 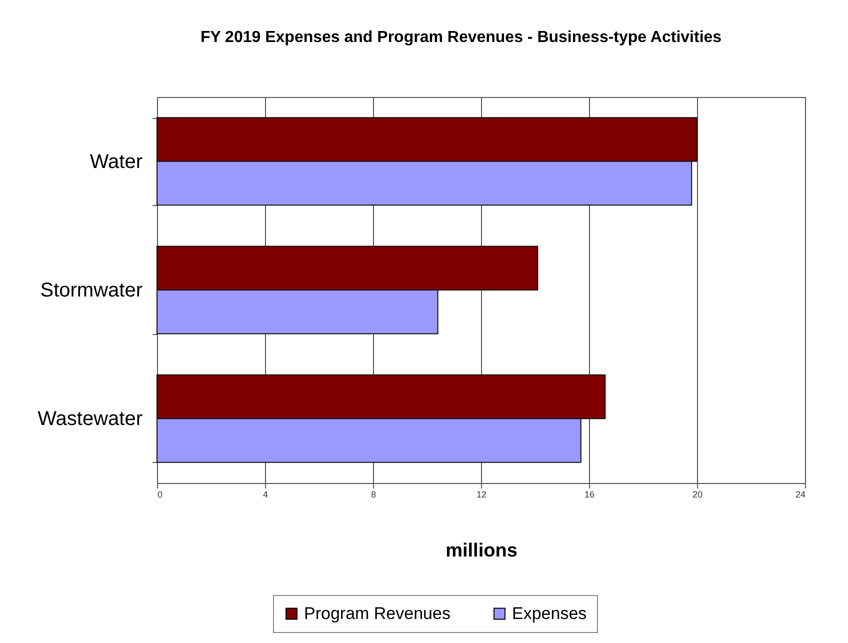 What do you see at coordinates (549, 613) in the screenshot?
I see `legend-label: Expenses` at bounding box center [549, 613].